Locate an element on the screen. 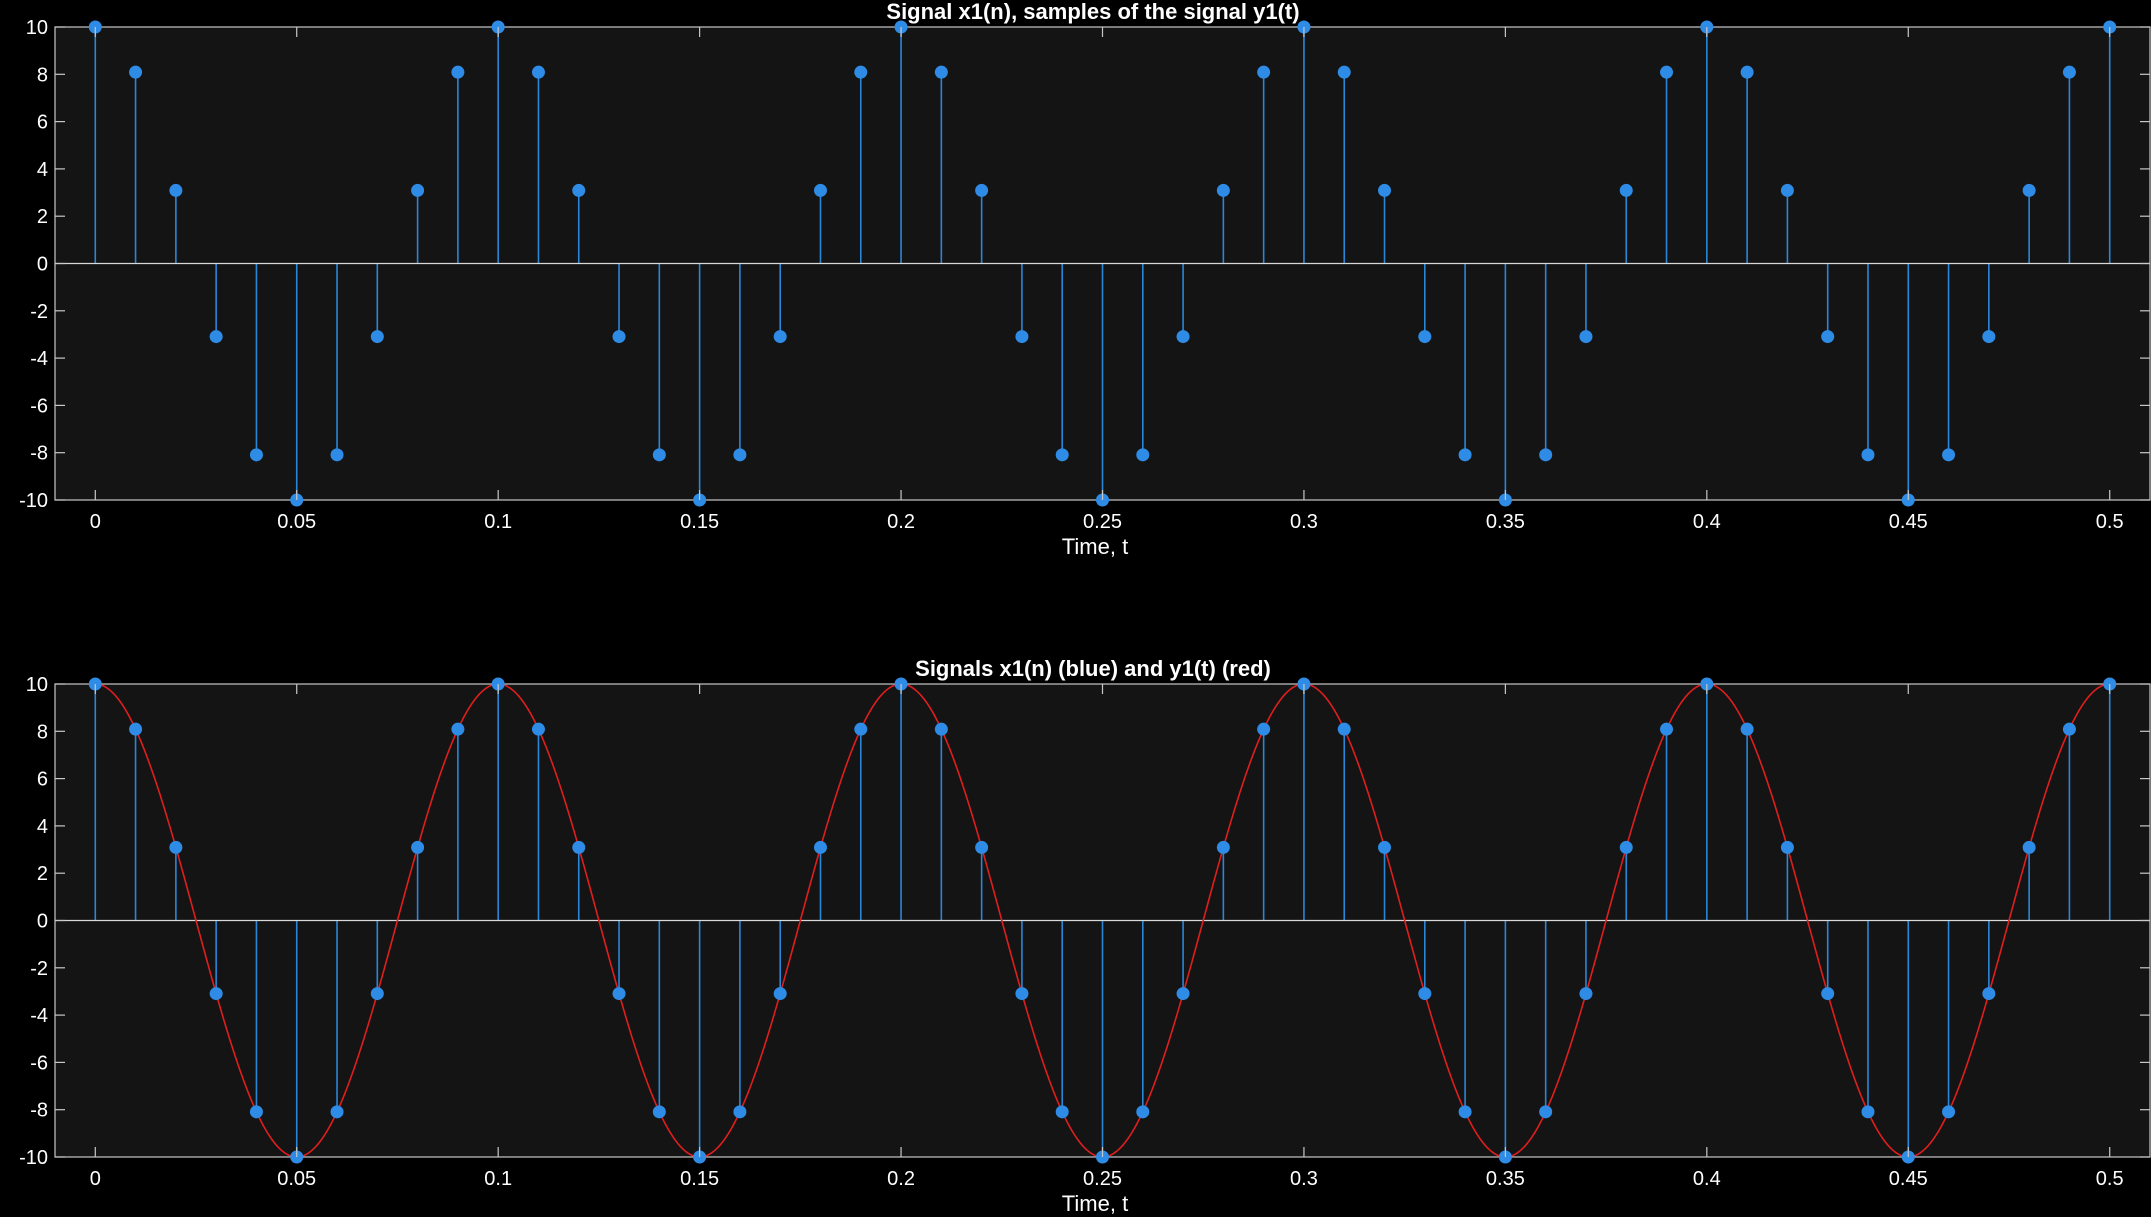 The height and width of the screenshot is (1217, 2151). subplot-bottom-xtick-label: 0.05 is located at coordinates (296, 1179).